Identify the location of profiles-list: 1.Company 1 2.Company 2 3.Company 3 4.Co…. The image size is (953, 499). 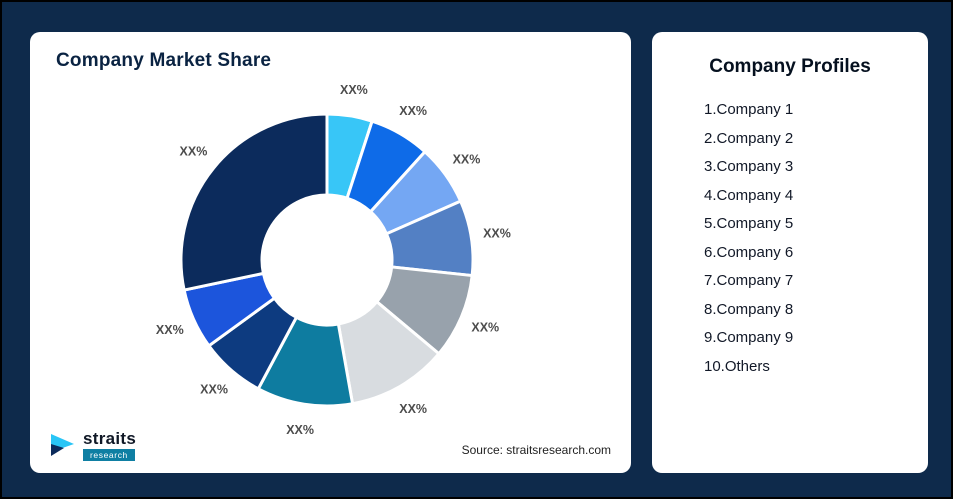
(816, 238).